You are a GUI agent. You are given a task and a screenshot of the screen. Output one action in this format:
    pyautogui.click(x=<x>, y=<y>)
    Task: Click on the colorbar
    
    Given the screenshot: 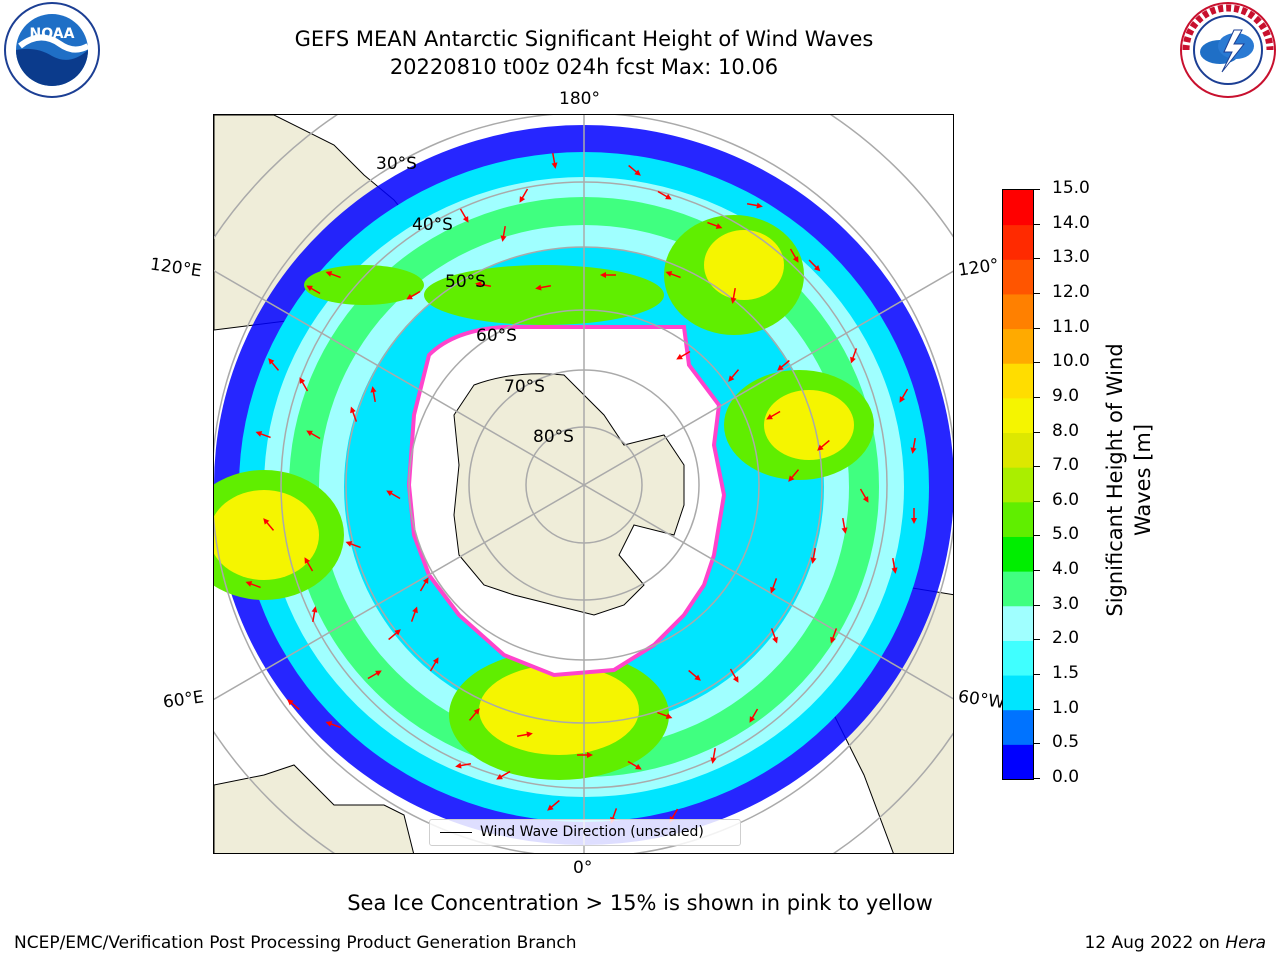 What is the action you would take?
    pyautogui.click(x=1018, y=484)
    